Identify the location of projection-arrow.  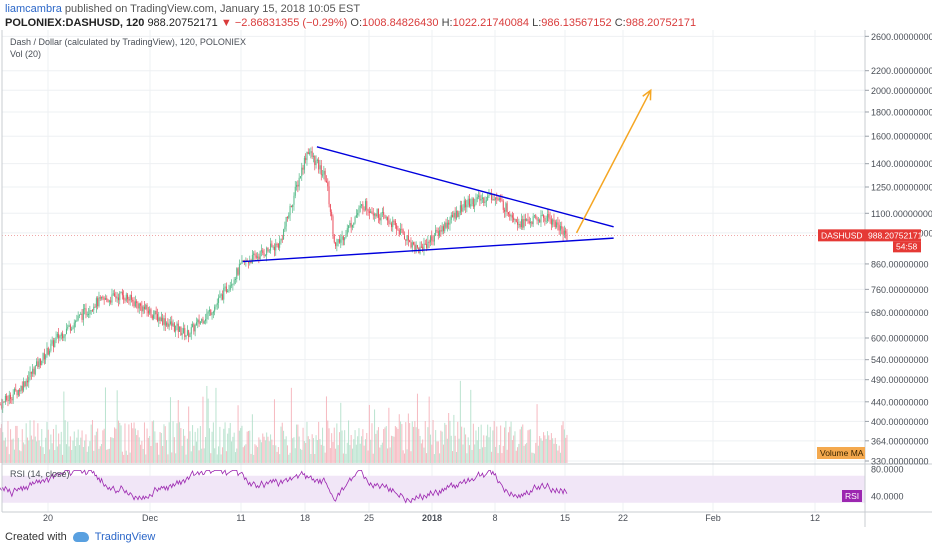
(613, 161).